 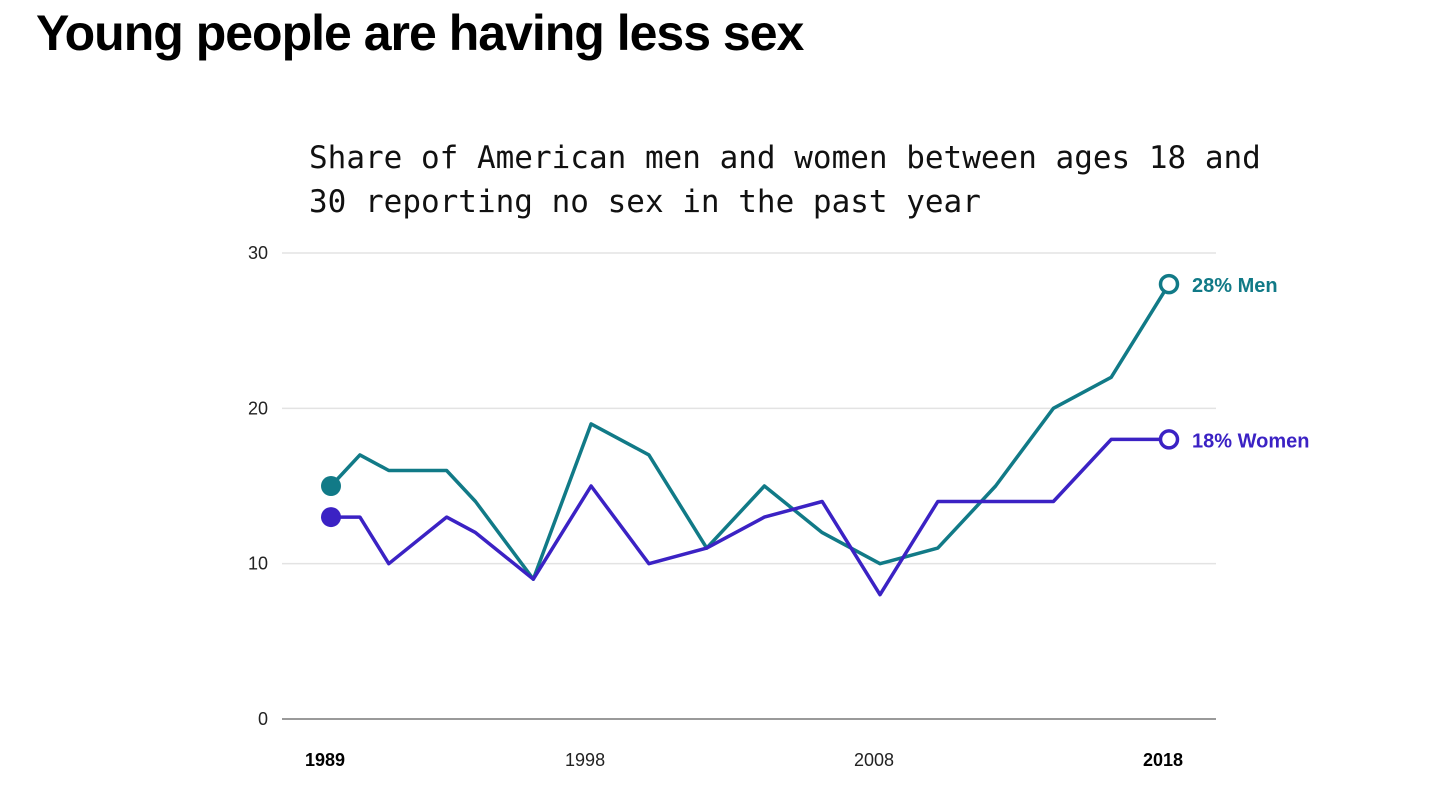 I want to click on start-point-women, so click(x=331, y=517).